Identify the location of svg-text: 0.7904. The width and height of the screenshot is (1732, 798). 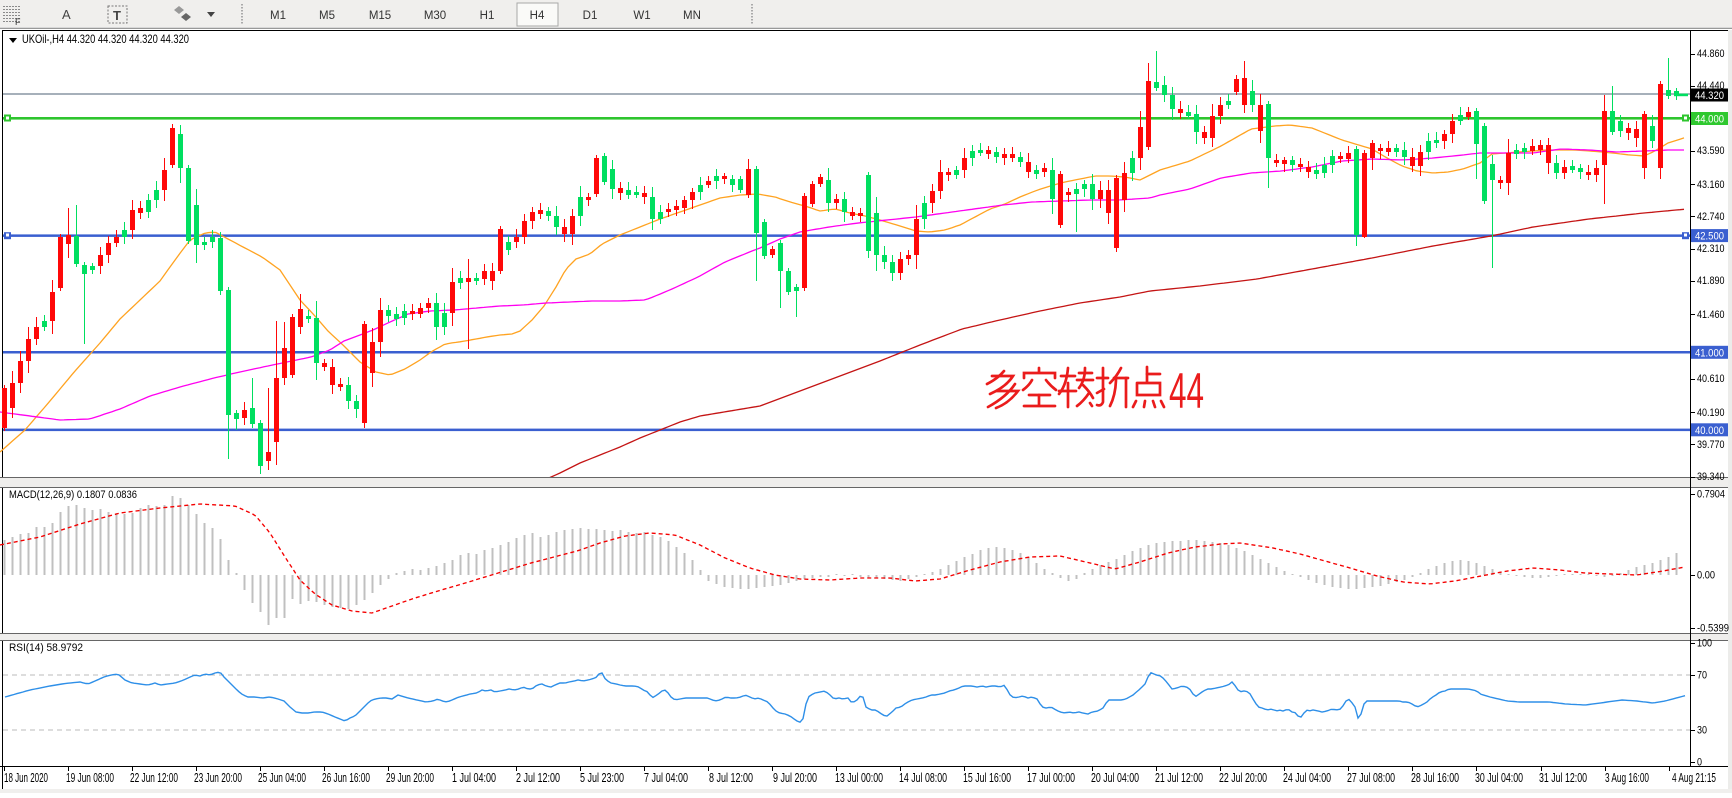
(1711, 495).